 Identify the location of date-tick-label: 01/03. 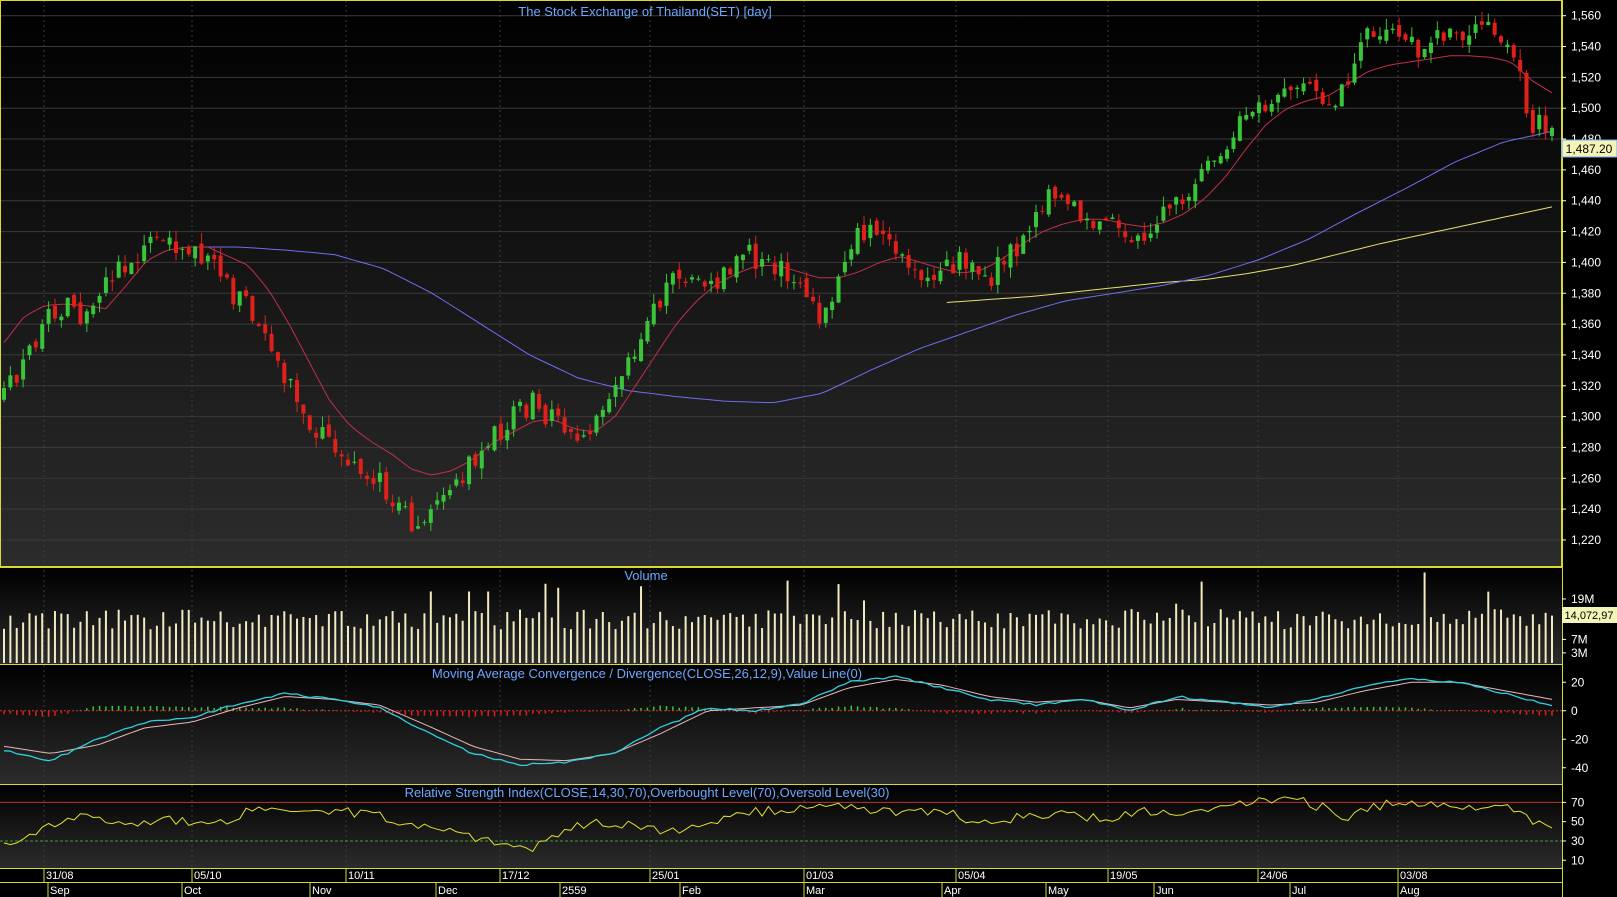
(820, 876).